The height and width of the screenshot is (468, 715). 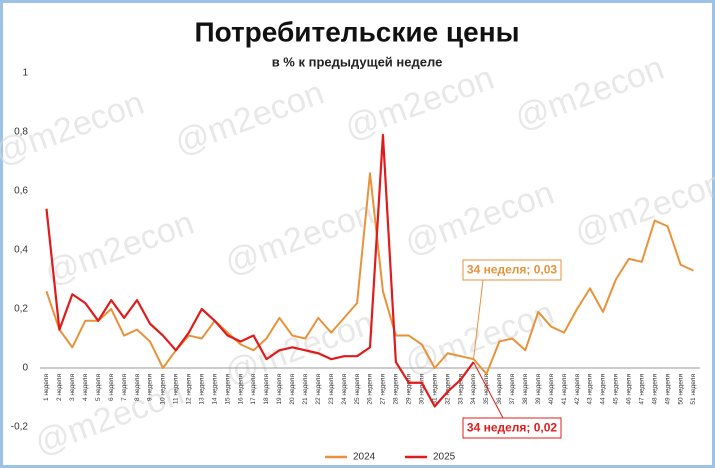 I want to click on x-tick-label: 8 неделя, so click(x=137, y=387).